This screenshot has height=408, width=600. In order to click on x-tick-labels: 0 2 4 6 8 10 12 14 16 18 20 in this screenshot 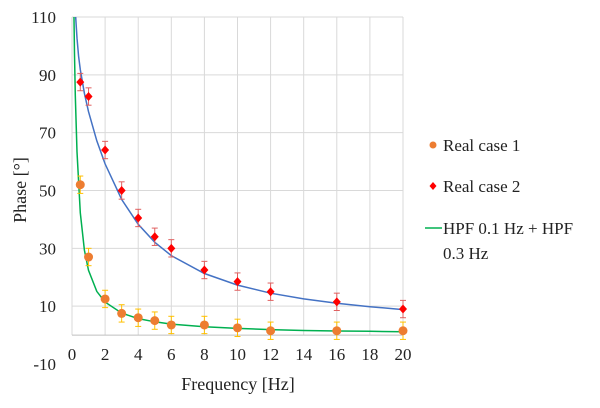, I will do `click(240, 354)`.